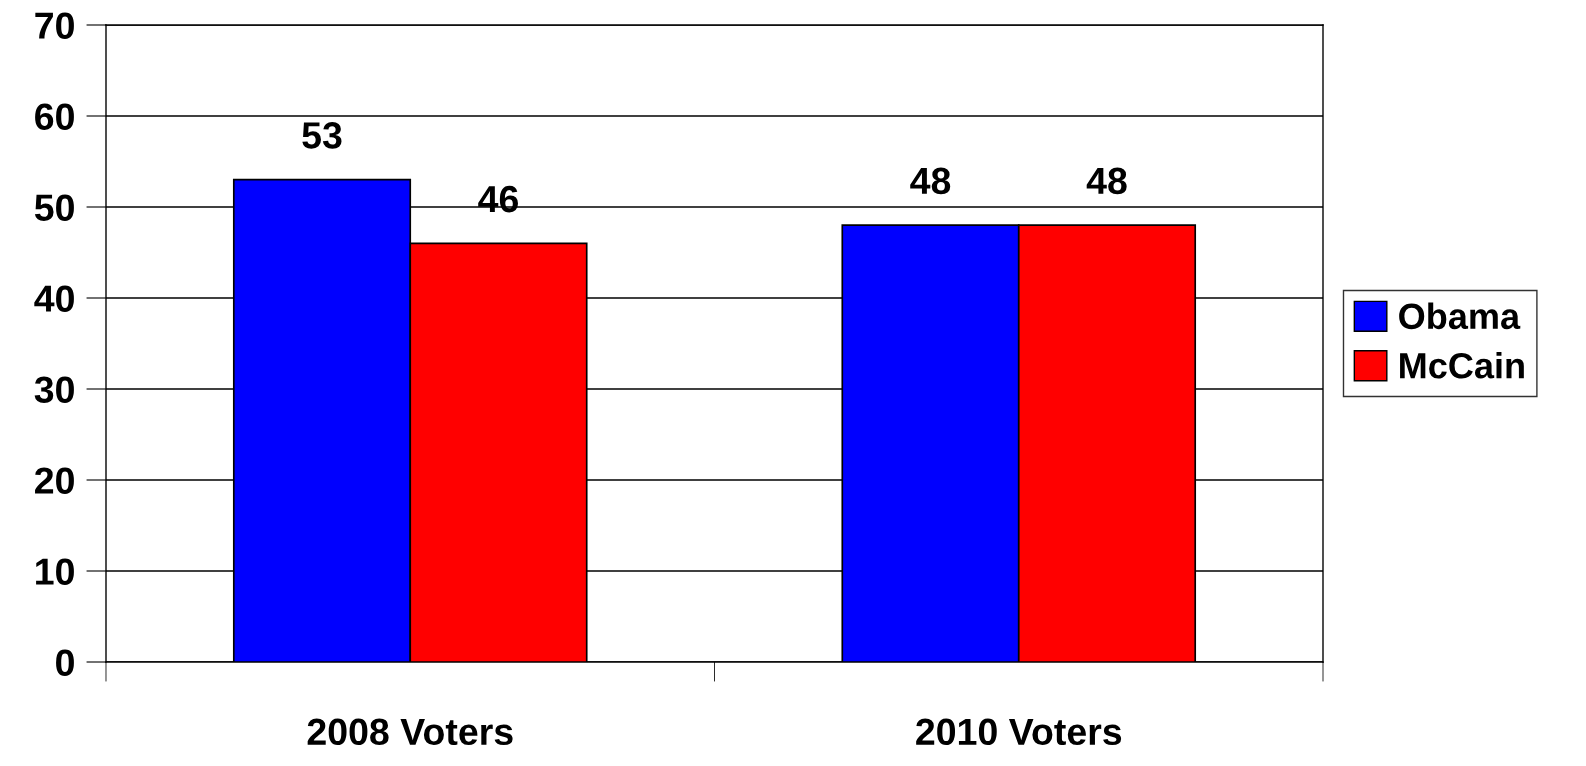 The width and height of the screenshot is (1586, 766). I want to click on y-tick-label: 70, so click(54, 25).